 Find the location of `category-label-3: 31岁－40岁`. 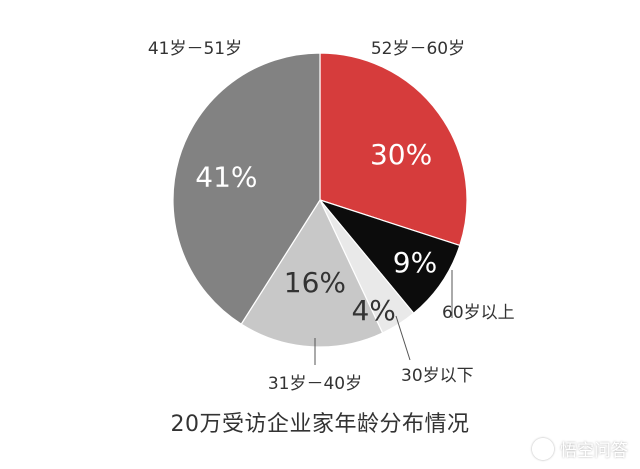

category-label-3: 31岁－40岁 is located at coordinates (315, 384).